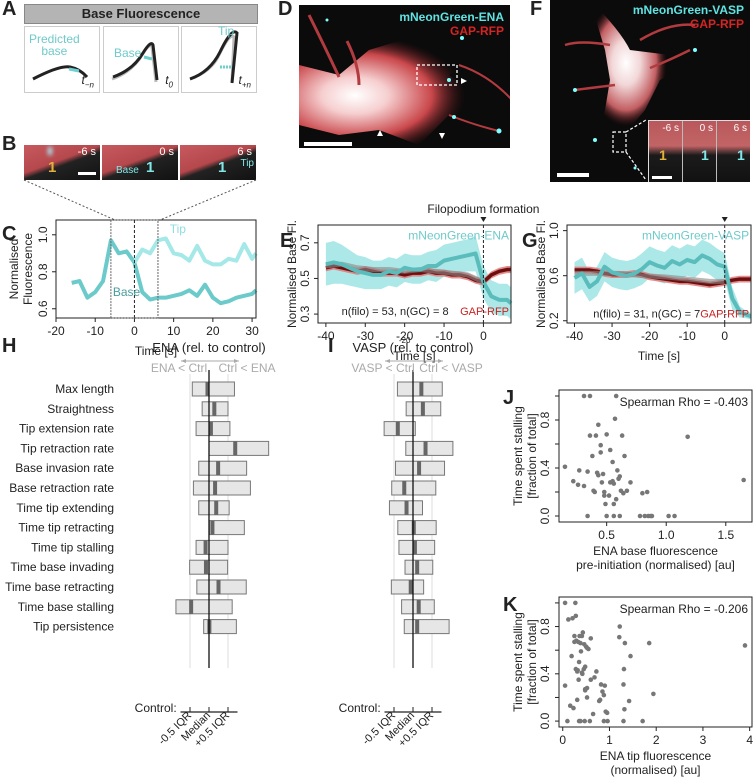 The height and width of the screenshot is (781, 754). Describe the element at coordinates (127, 292) in the screenshot. I see `series-label-base: Base` at that location.